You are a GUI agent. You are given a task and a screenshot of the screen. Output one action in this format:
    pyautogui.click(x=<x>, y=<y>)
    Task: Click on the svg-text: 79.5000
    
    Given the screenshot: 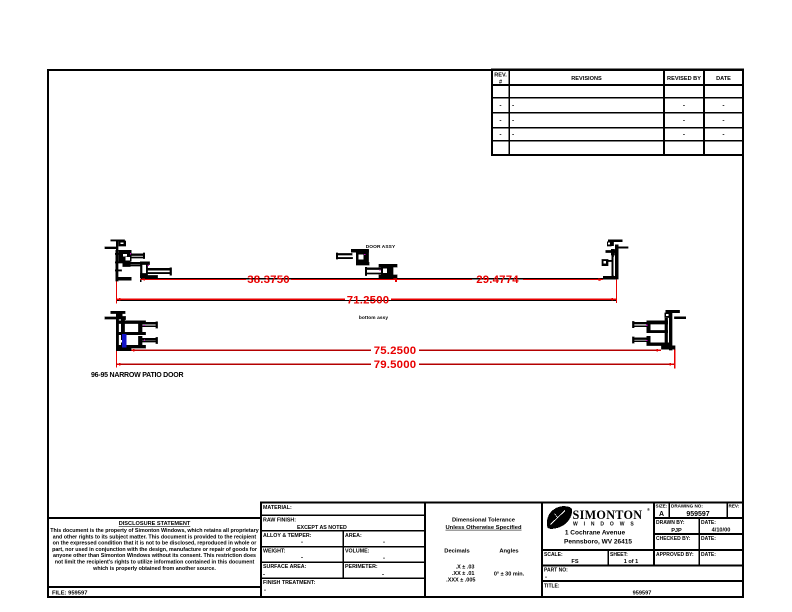 What is the action you would take?
    pyautogui.click(x=395, y=365)
    